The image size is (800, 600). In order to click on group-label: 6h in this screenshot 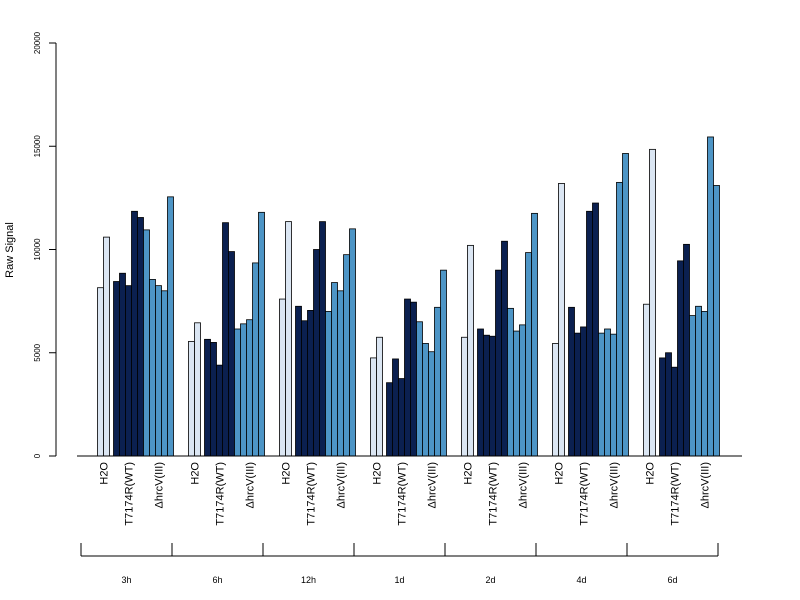, I will do `click(217, 580)`.